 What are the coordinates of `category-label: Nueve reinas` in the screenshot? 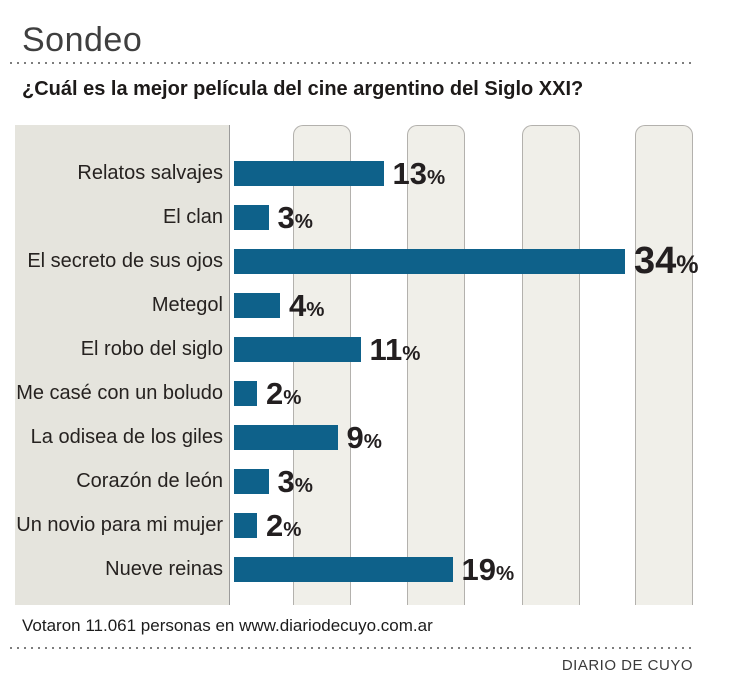 It's located at (164, 568).